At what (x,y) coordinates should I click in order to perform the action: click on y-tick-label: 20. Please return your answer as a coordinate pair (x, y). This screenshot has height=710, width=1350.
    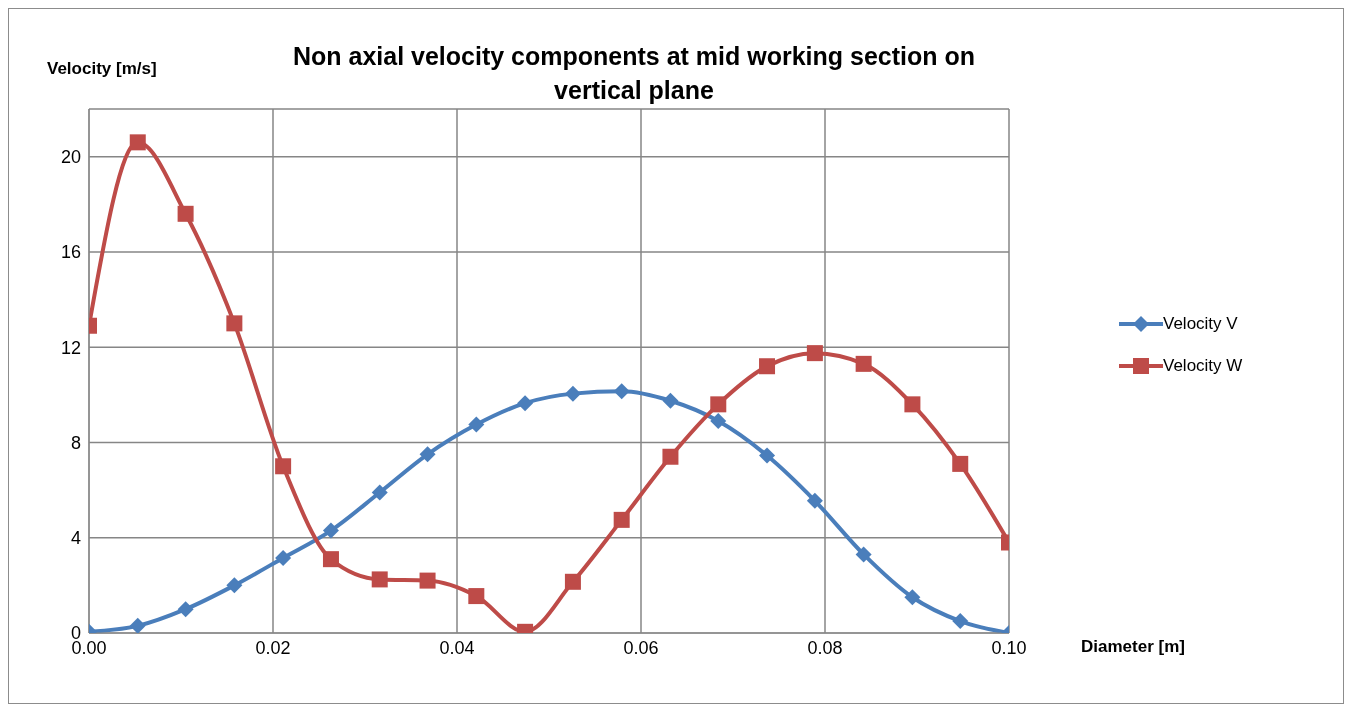
    Looking at the image, I should click on (70, 157).